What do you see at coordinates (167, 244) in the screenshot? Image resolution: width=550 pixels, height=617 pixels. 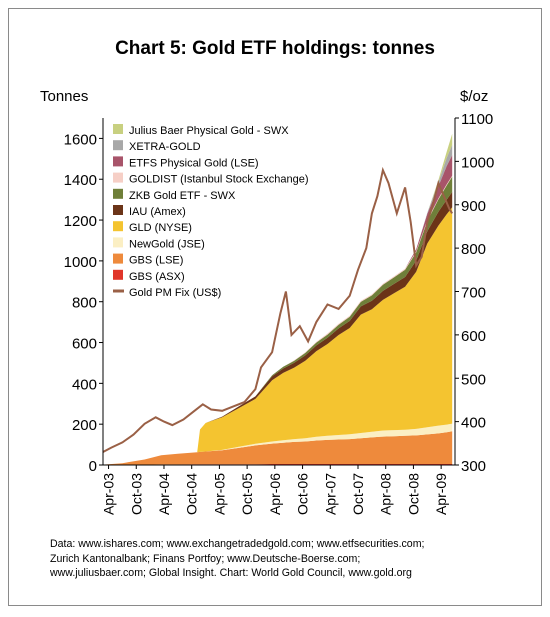 I see `legend-label: NewGold (JSE)` at bounding box center [167, 244].